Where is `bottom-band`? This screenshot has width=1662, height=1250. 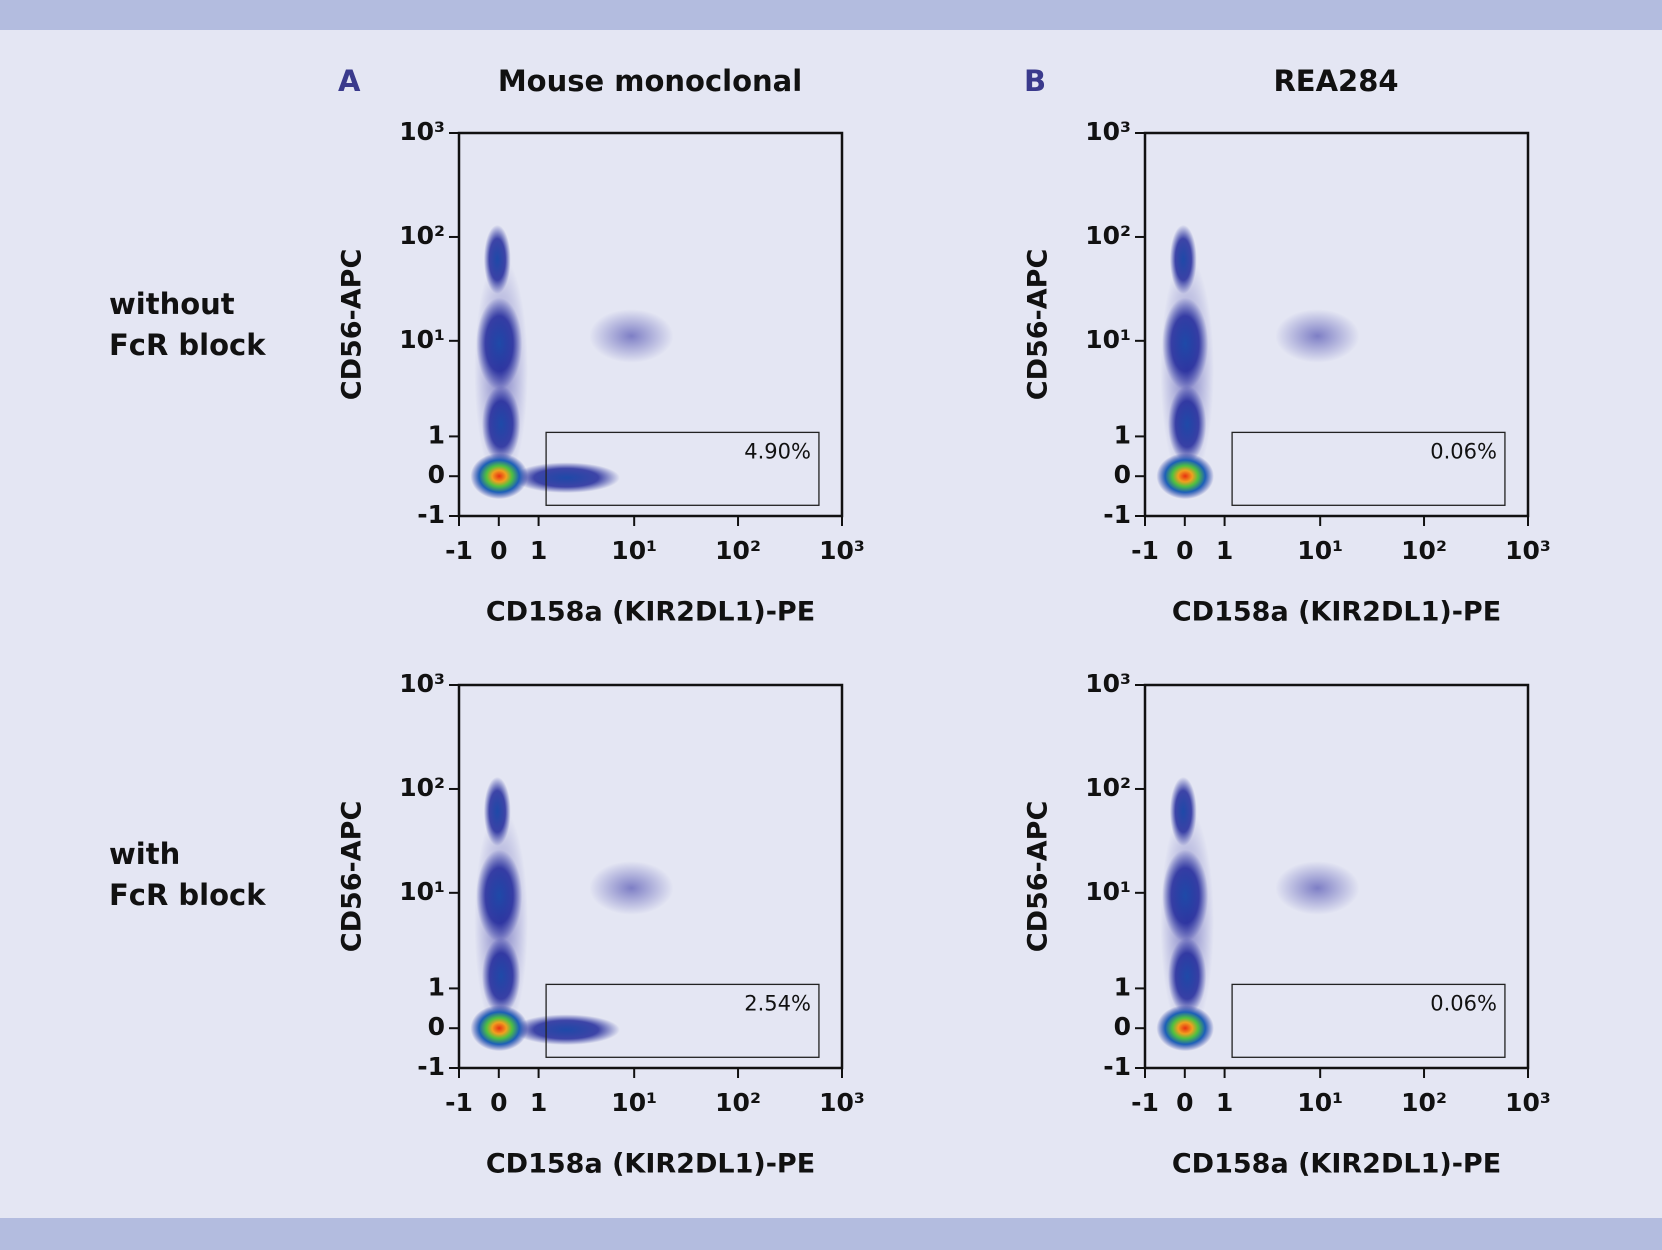 bottom-band is located at coordinates (831, 1234).